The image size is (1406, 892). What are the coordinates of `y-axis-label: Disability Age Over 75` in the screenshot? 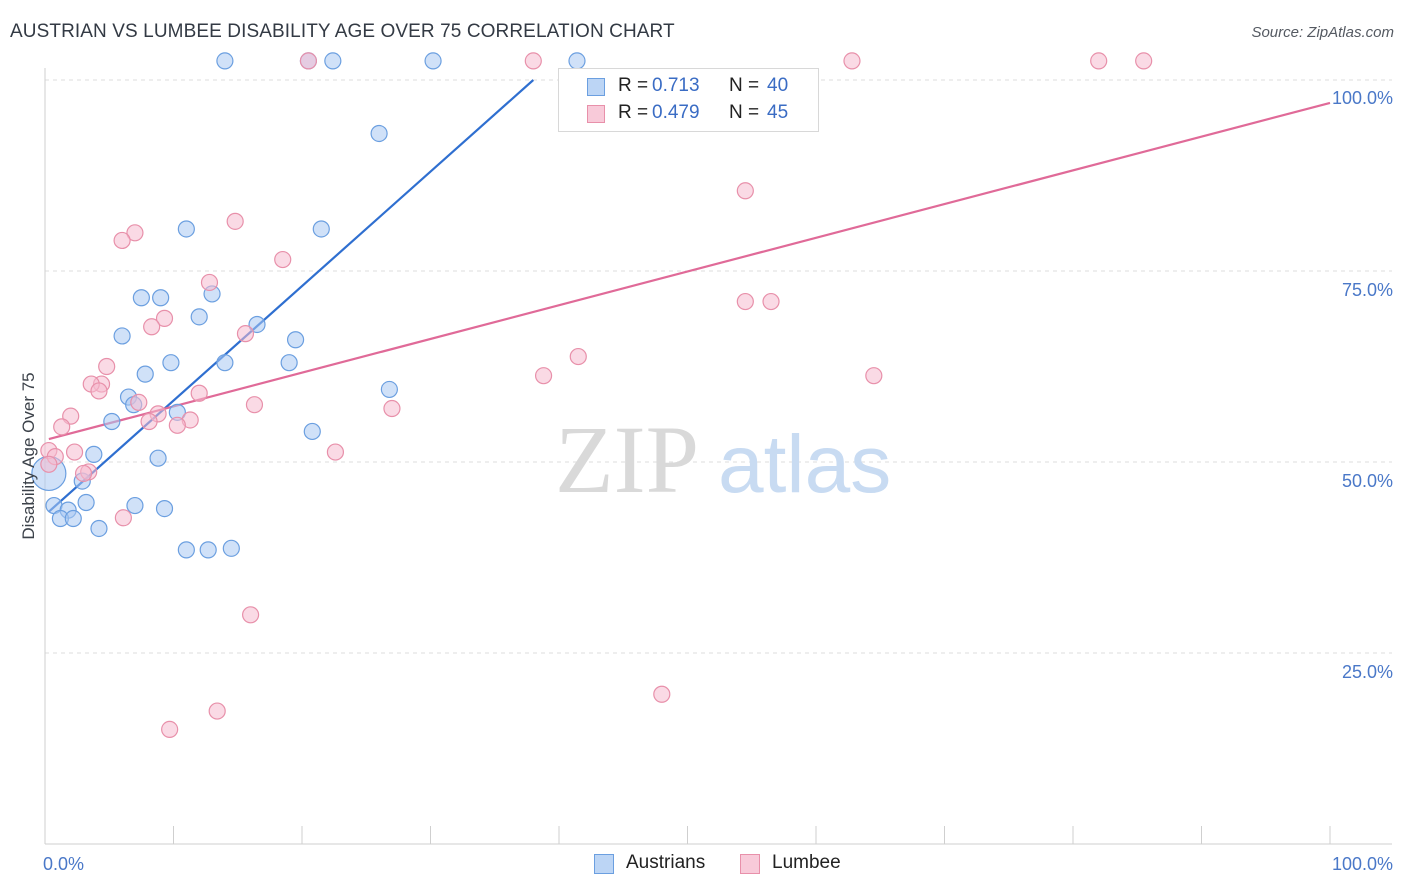 It's located at (28, 455).